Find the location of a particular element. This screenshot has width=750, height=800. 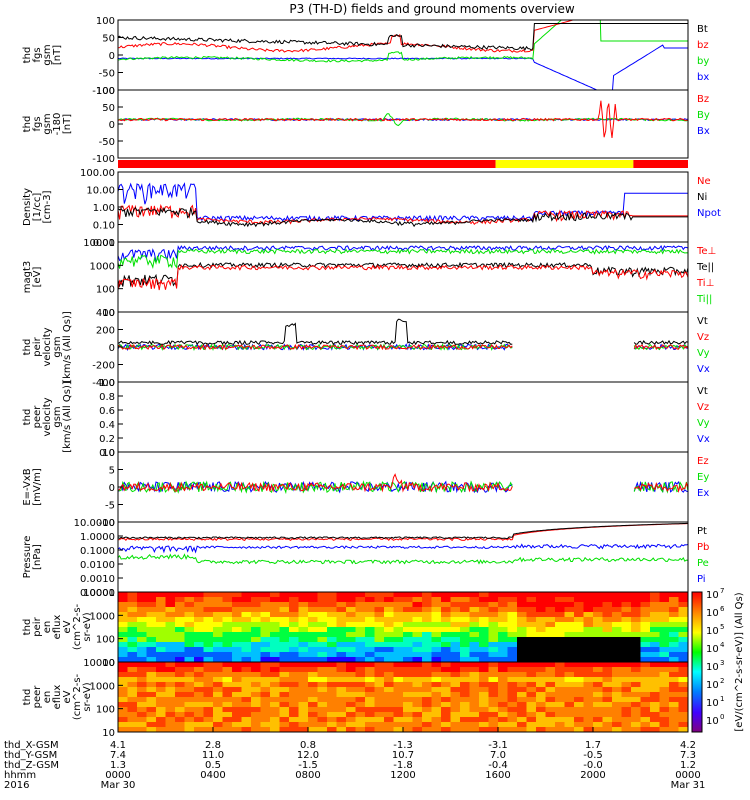

x-tick-label: 1.2 is located at coordinates (688, 765).